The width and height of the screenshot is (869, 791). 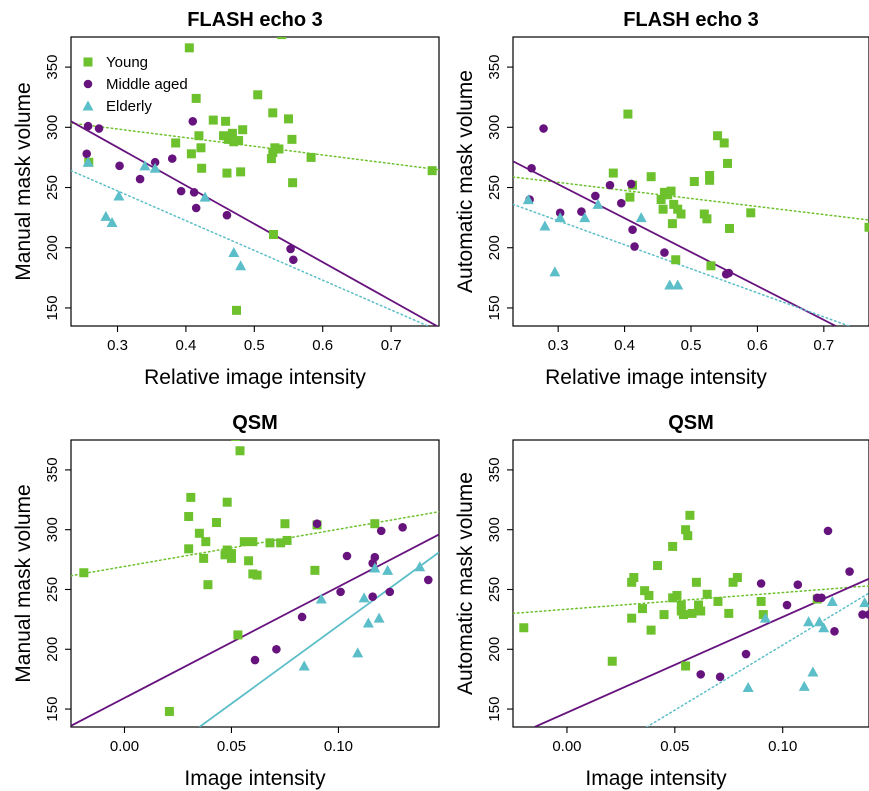 What do you see at coordinates (185, 345) in the screenshot?
I see `x-tick-label: 0.4` at bounding box center [185, 345].